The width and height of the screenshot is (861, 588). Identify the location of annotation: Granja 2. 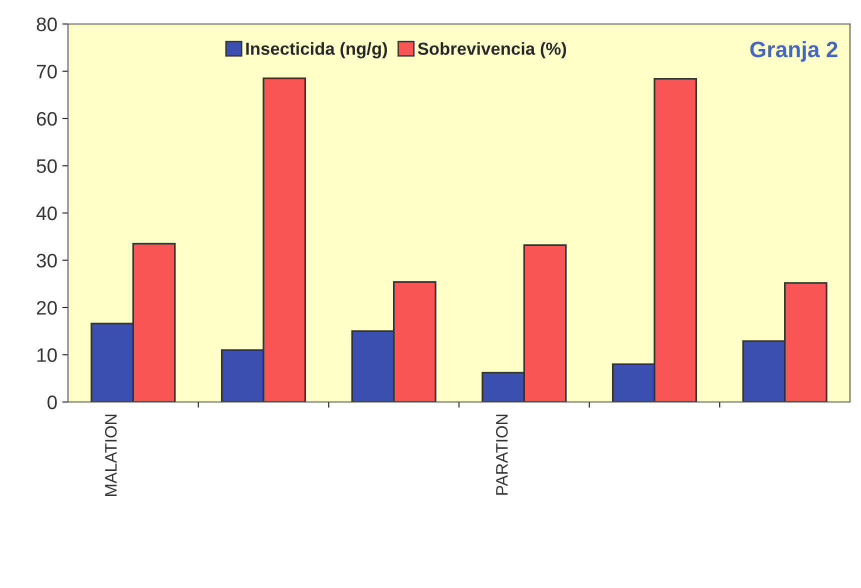
(794, 51).